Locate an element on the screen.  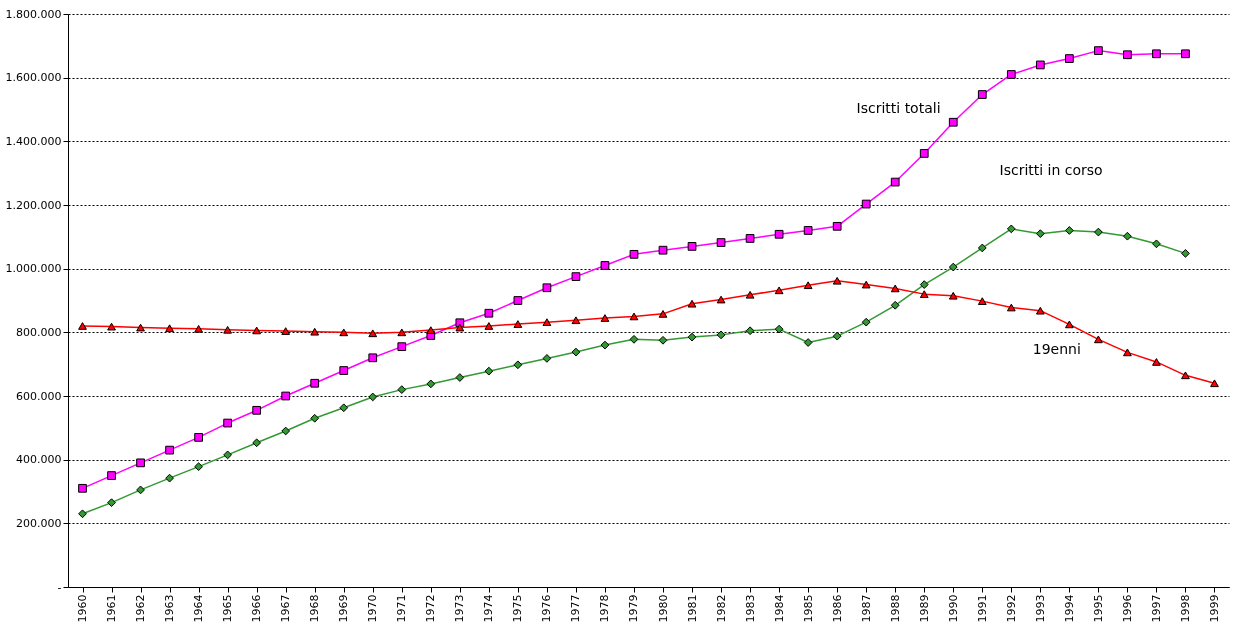
x-tick-label: 1972 is located at coordinates (431, 608).